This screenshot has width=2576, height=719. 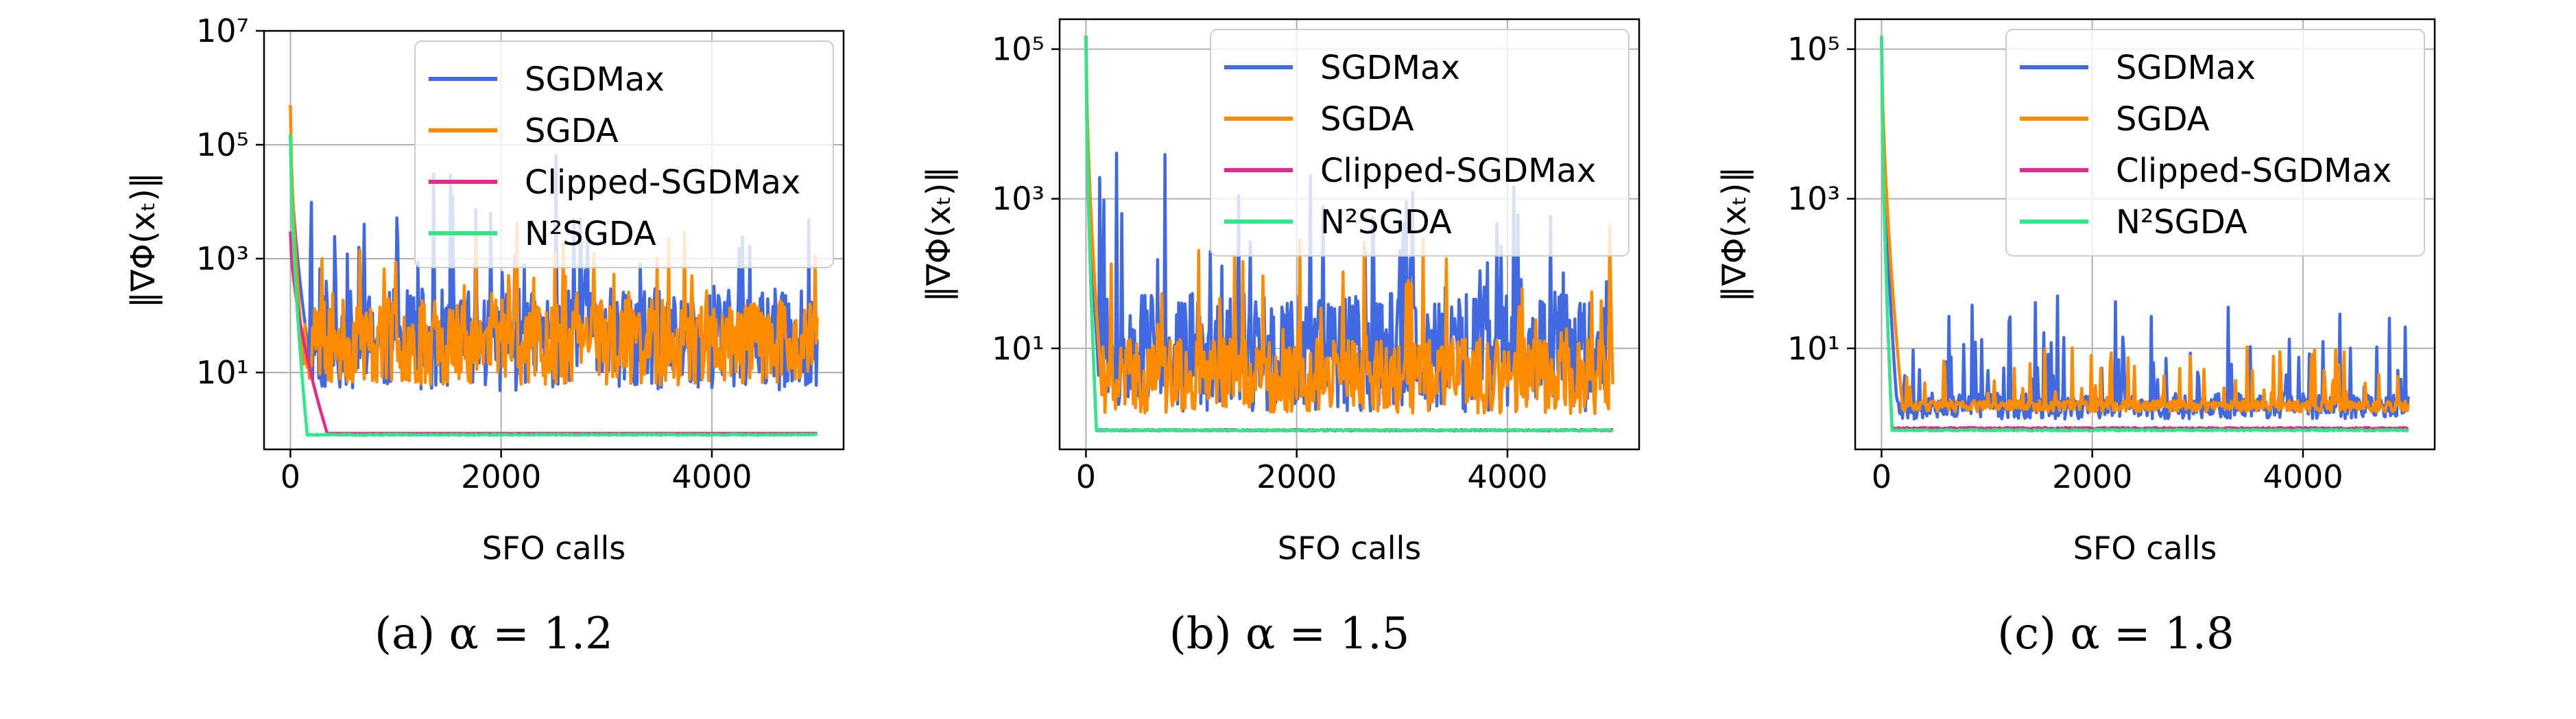 I want to click on panel-caption: (c) α = 1.8, so click(x=2115, y=634).